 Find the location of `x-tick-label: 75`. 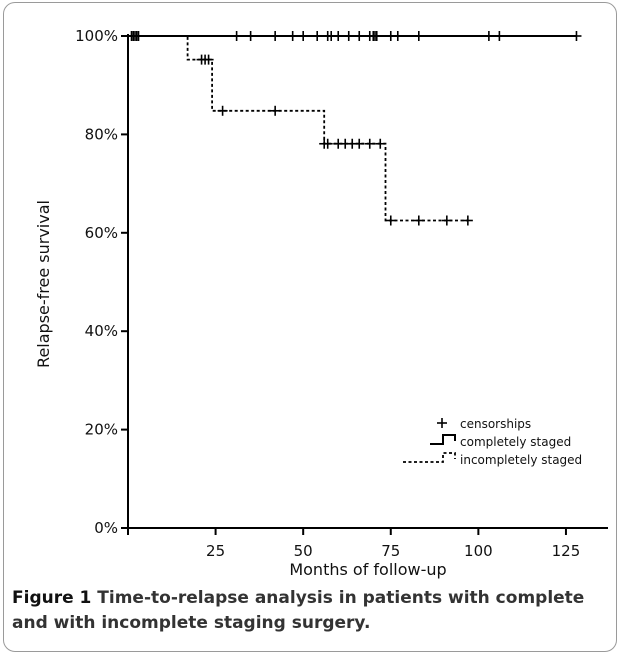

x-tick-label: 75 is located at coordinates (390, 551).